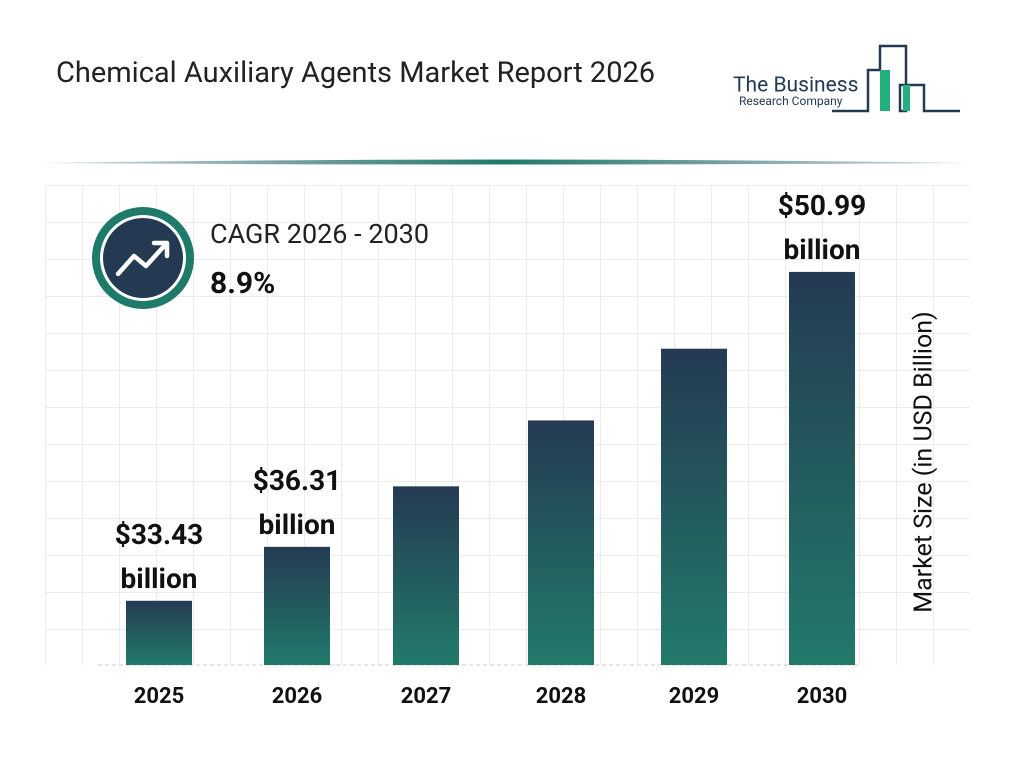 This screenshot has width=1024, height=768. What do you see at coordinates (319, 234) in the screenshot?
I see `cagr-label: CAGR 2026 - 2030` at bounding box center [319, 234].